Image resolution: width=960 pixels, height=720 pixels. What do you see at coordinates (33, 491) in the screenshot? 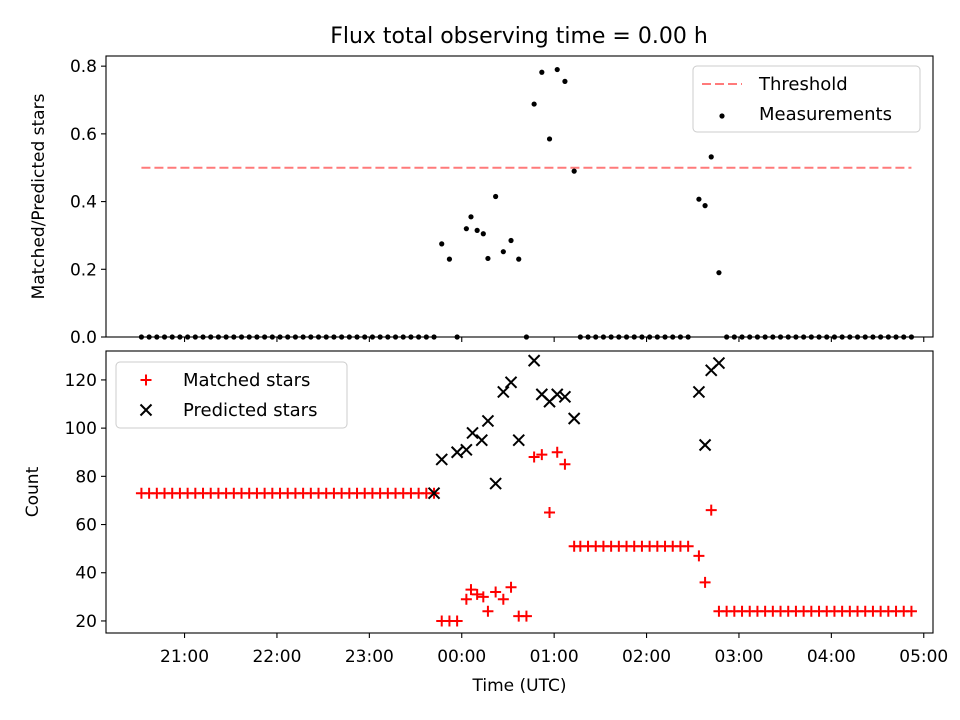
I see `y-axis-label: Count` at bounding box center [33, 491].